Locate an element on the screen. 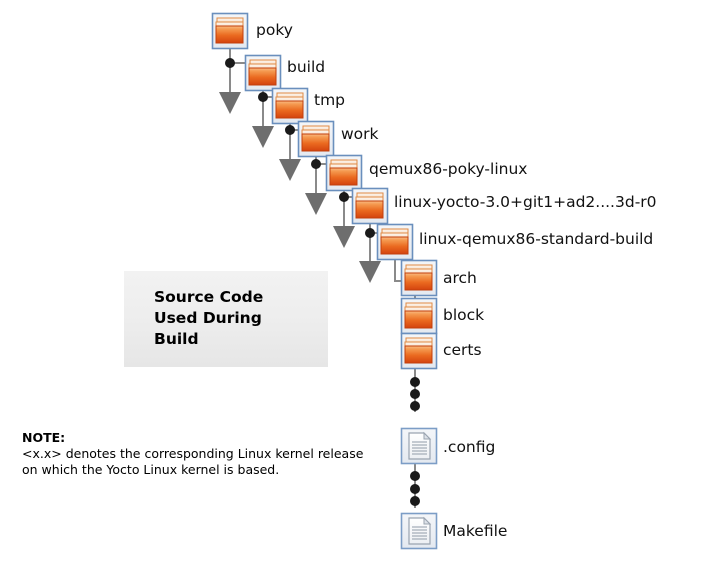  tree-label-makefile: Makefile is located at coordinates (475, 531).